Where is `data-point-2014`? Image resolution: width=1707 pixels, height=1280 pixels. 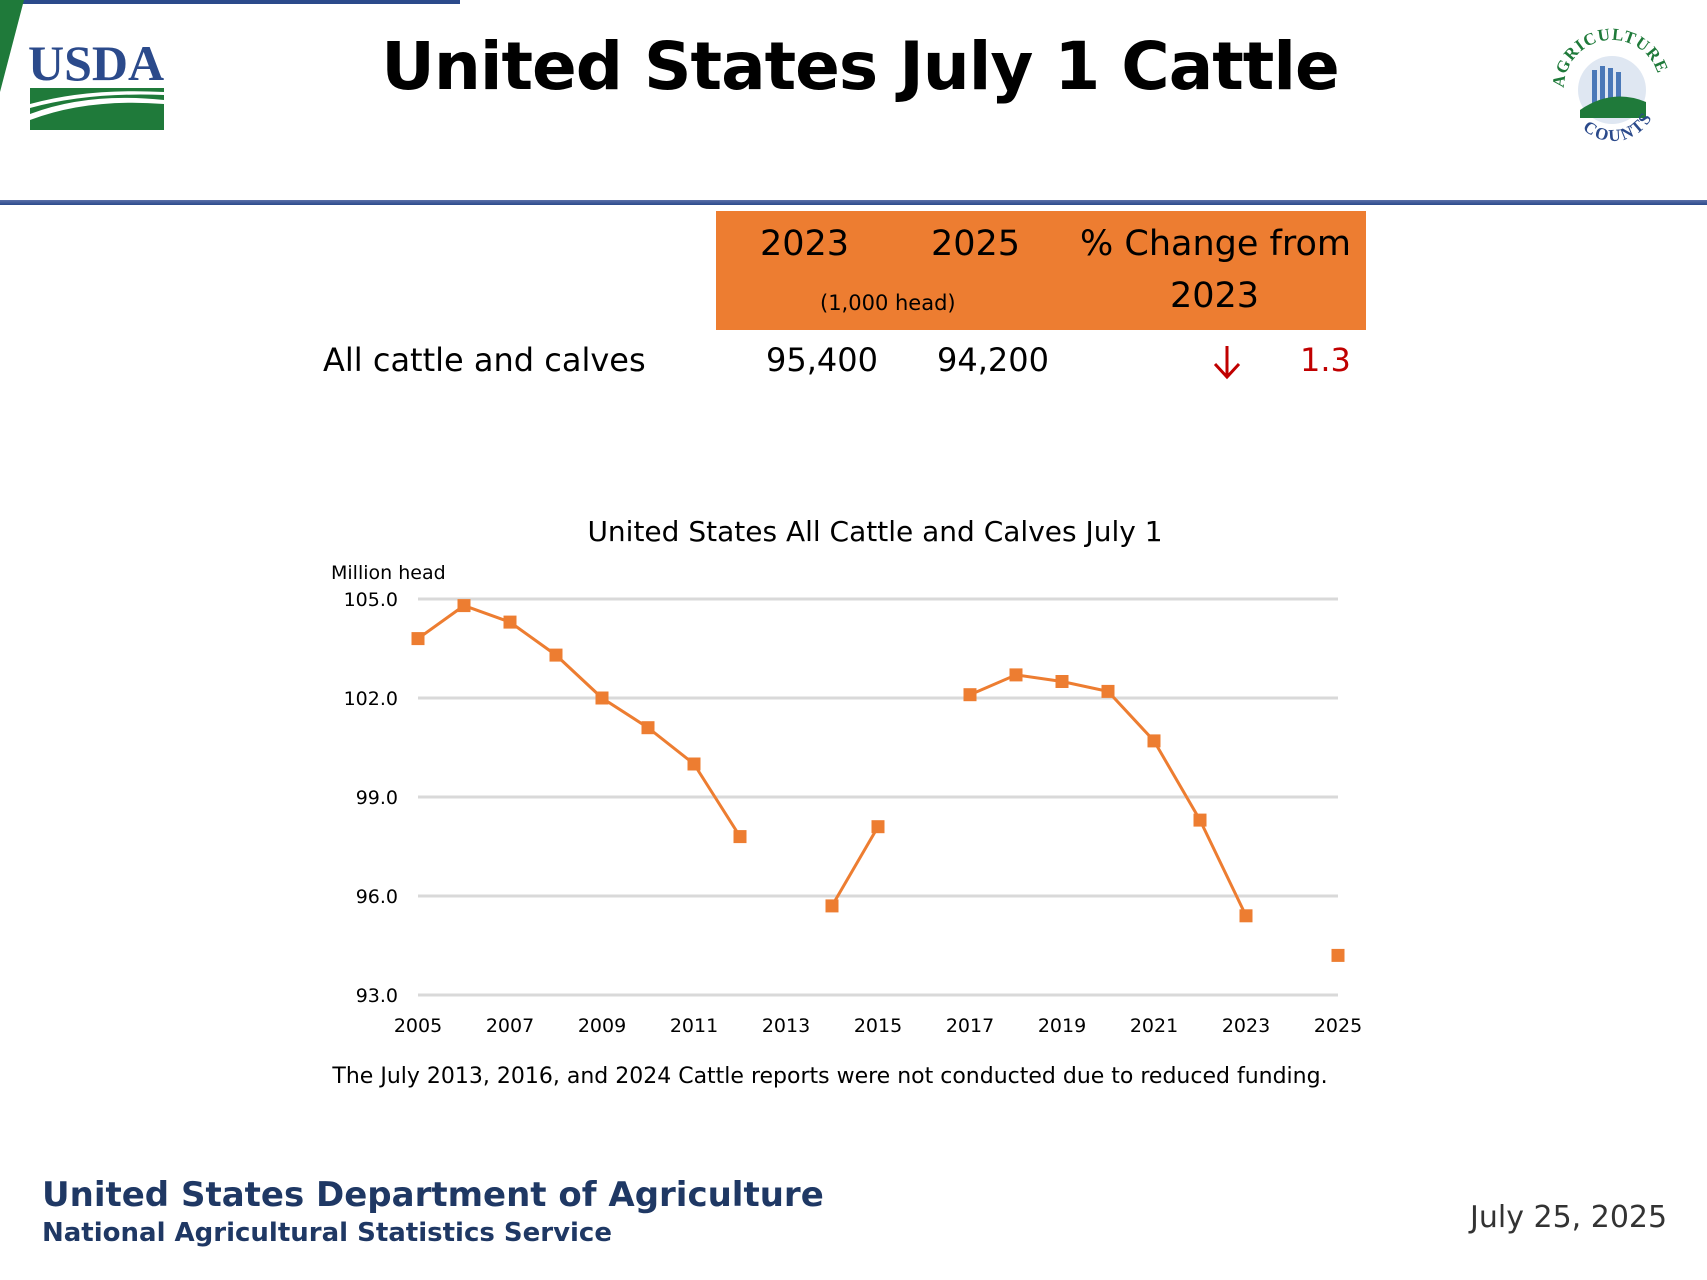
data-point-2014 is located at coordinates (832, 906).